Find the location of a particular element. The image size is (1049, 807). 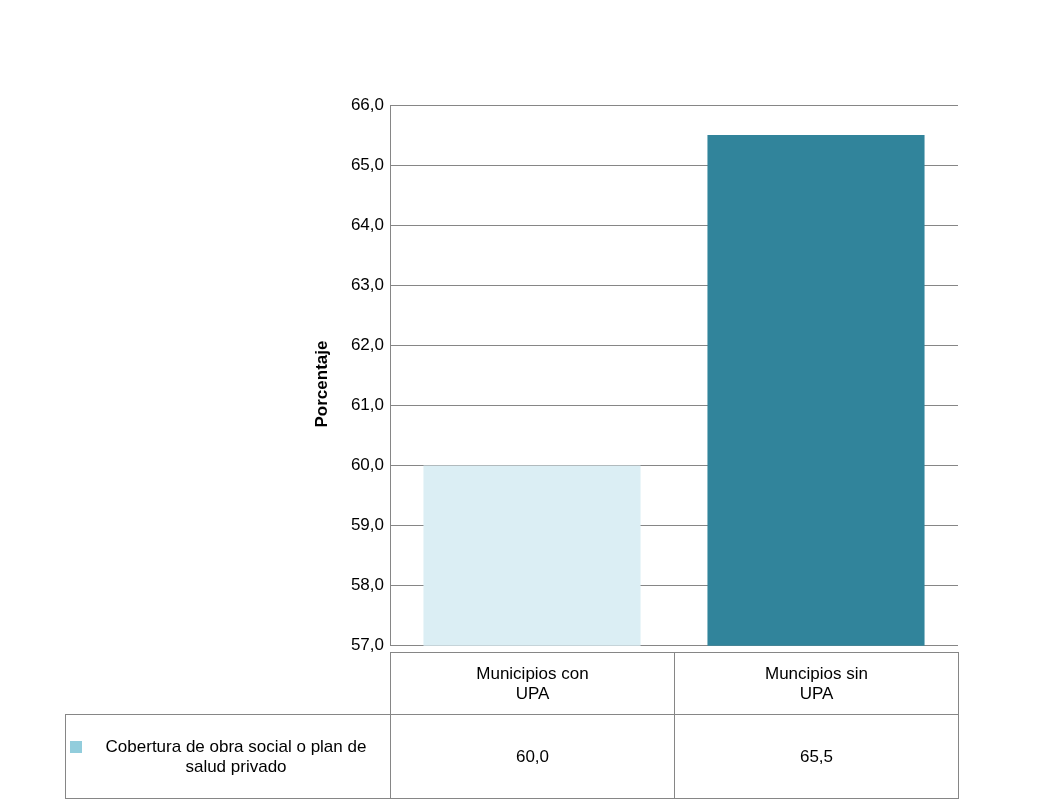

y-axis-title: Porcentaje is located at coordinates (322, 383).